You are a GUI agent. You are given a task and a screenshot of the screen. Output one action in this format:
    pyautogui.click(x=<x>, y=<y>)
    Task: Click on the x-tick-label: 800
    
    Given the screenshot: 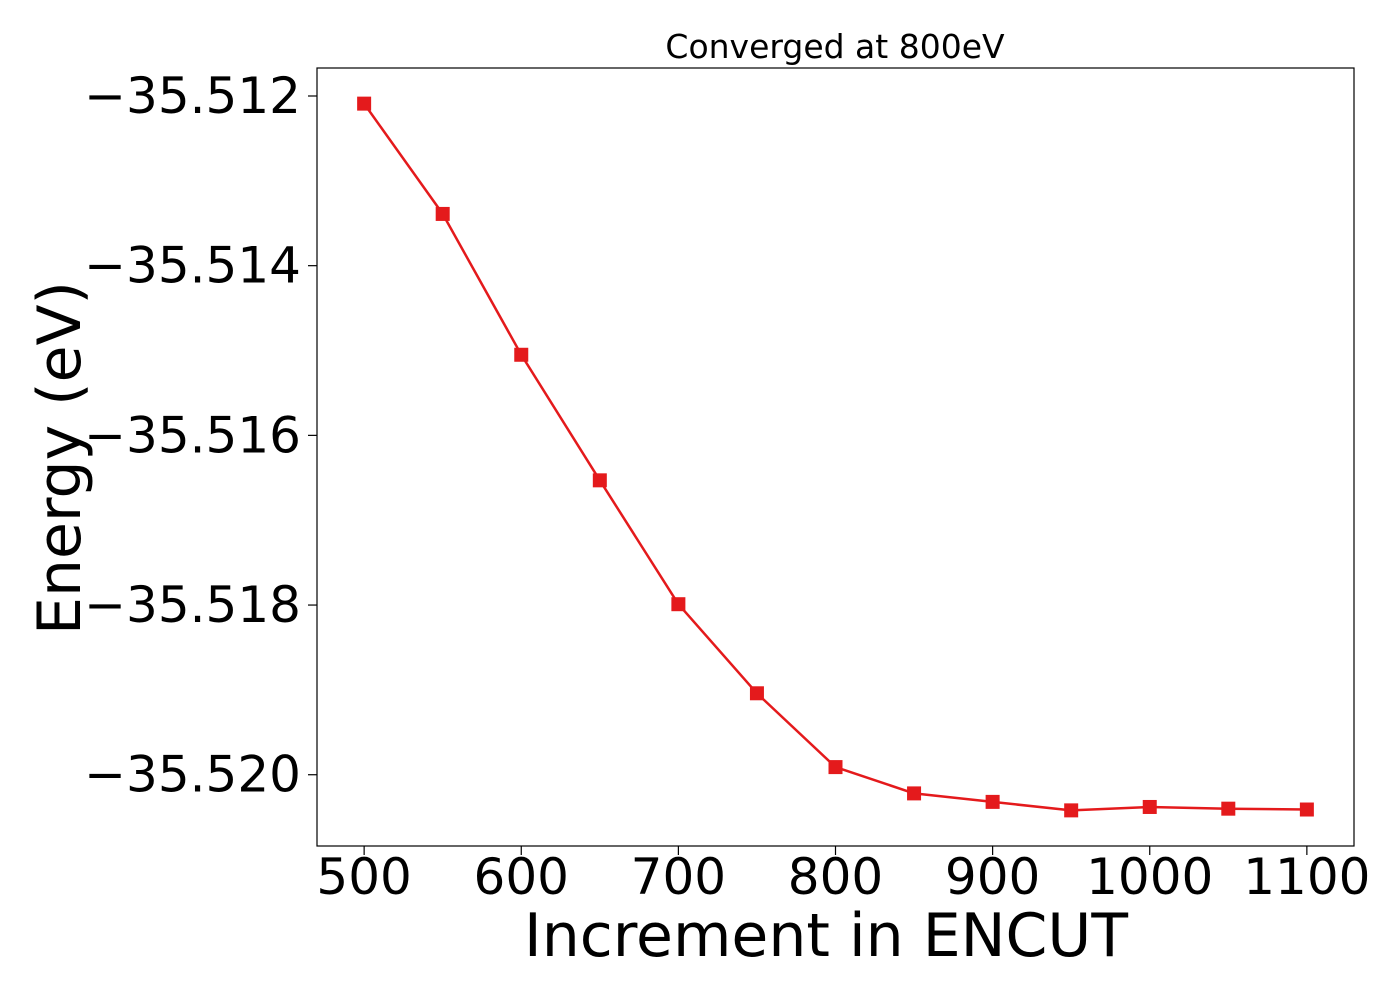 What is the action you would take?
    pyautogui.click(x=835, y=877)
    